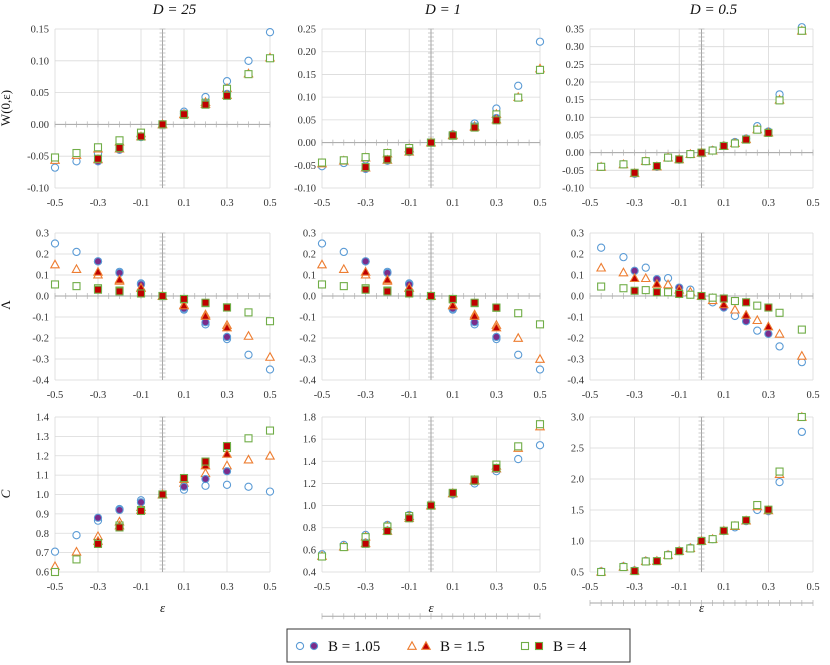 The width and height of the screenshot is (830, 665). Describe the element at coordinates (354, 647) in the screenshot. I see `legend-label: B = 1.05` at that location.